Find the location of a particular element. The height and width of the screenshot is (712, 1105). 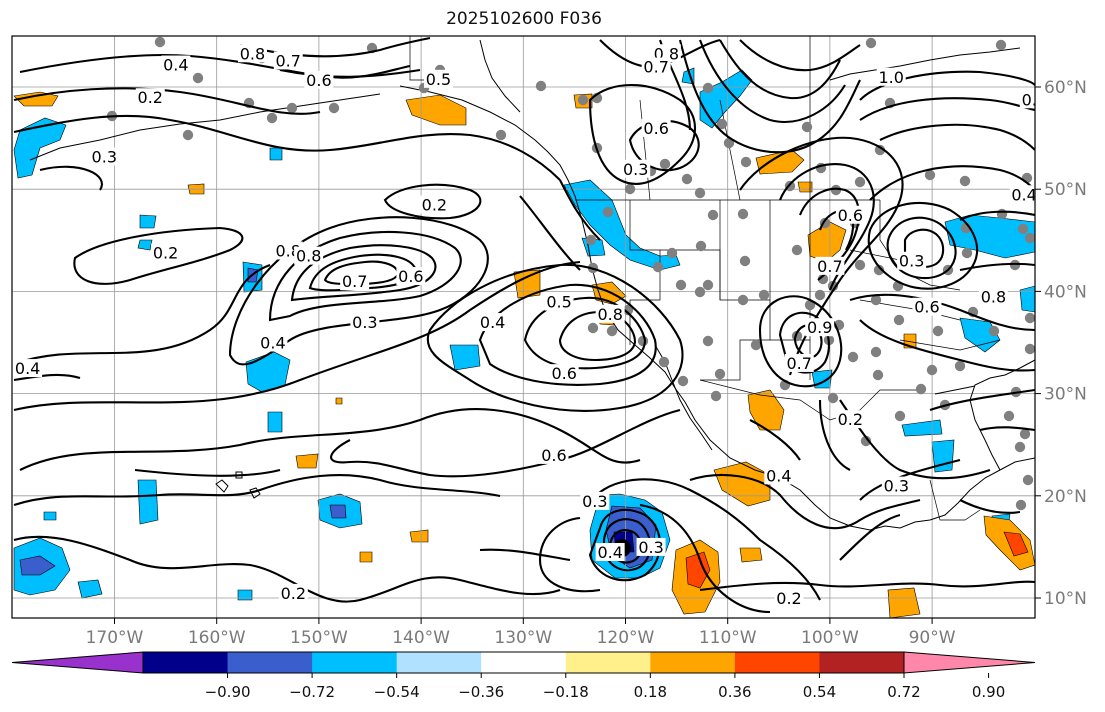

latitude-axis: 60°N 50°N 40°N 30°N 20°N 10°N is located at coordinates (1061, 343).